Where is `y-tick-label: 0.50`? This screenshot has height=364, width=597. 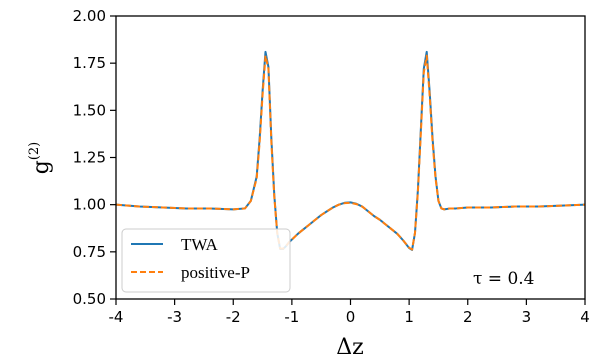
y-tick-label: 0.50 is located at coordinates (89, 299).